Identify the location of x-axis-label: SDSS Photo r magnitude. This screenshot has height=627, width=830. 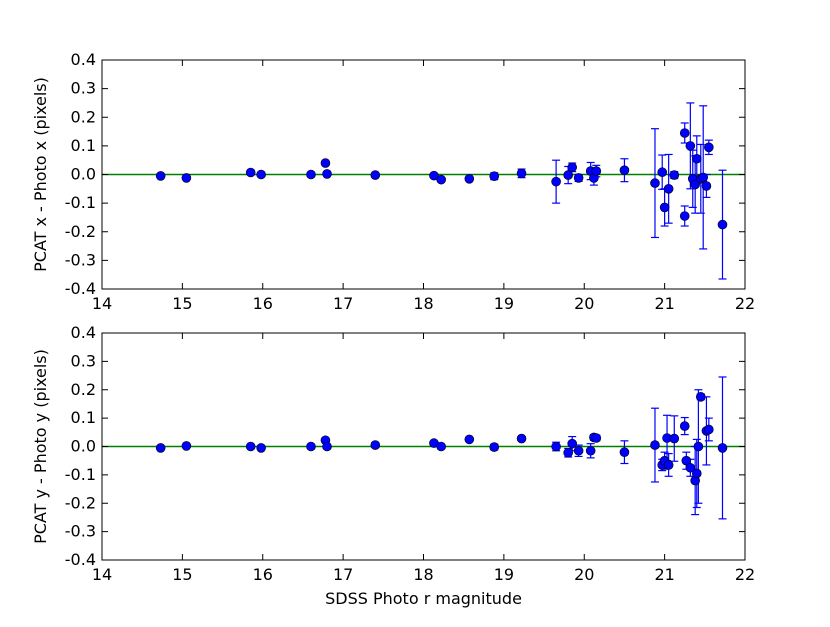
(423, 598).